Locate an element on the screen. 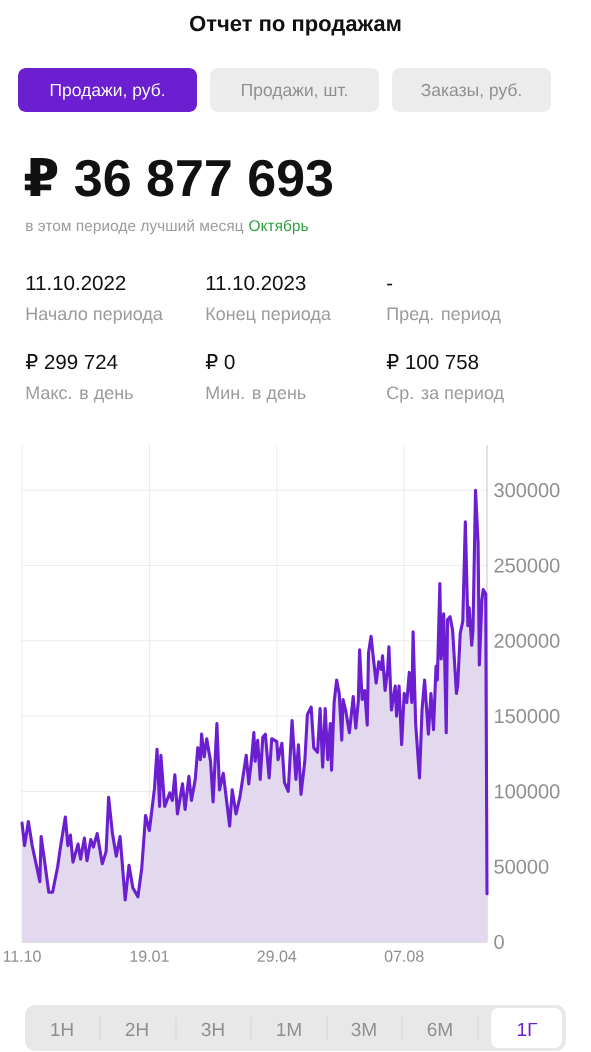 This screenshot has height=1052, width=591. text: 1Н is located at coordinates (62, 1029).